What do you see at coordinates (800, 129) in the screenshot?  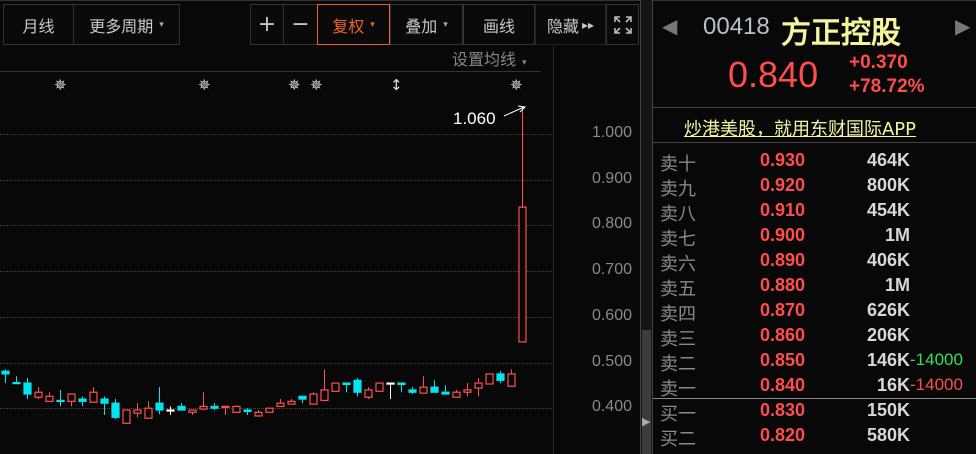 I see `promo-link: 炒港美股，就用东财国际APP` at bounding box center [800, 129].